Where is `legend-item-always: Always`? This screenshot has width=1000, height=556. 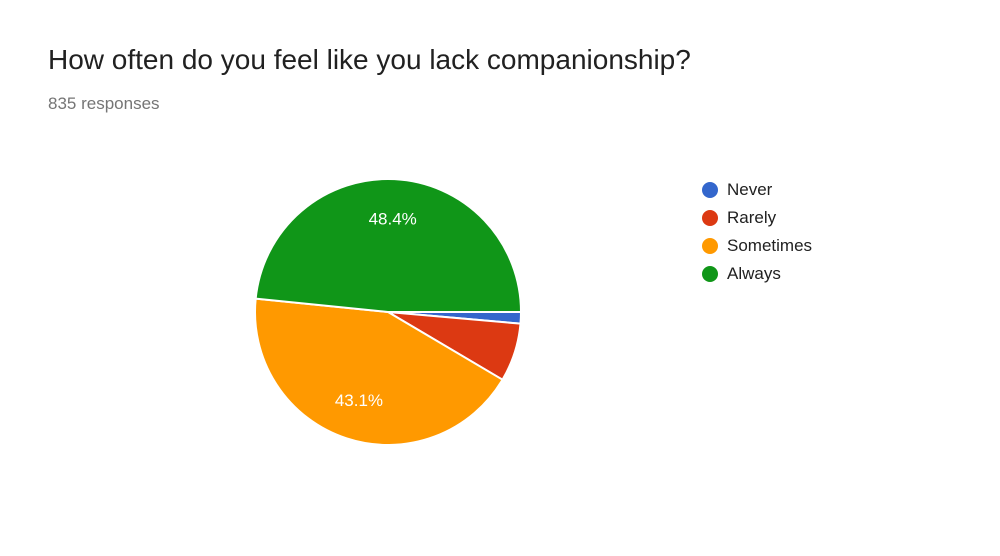
legend-item-always: Always is located at coordinates (757, 274).